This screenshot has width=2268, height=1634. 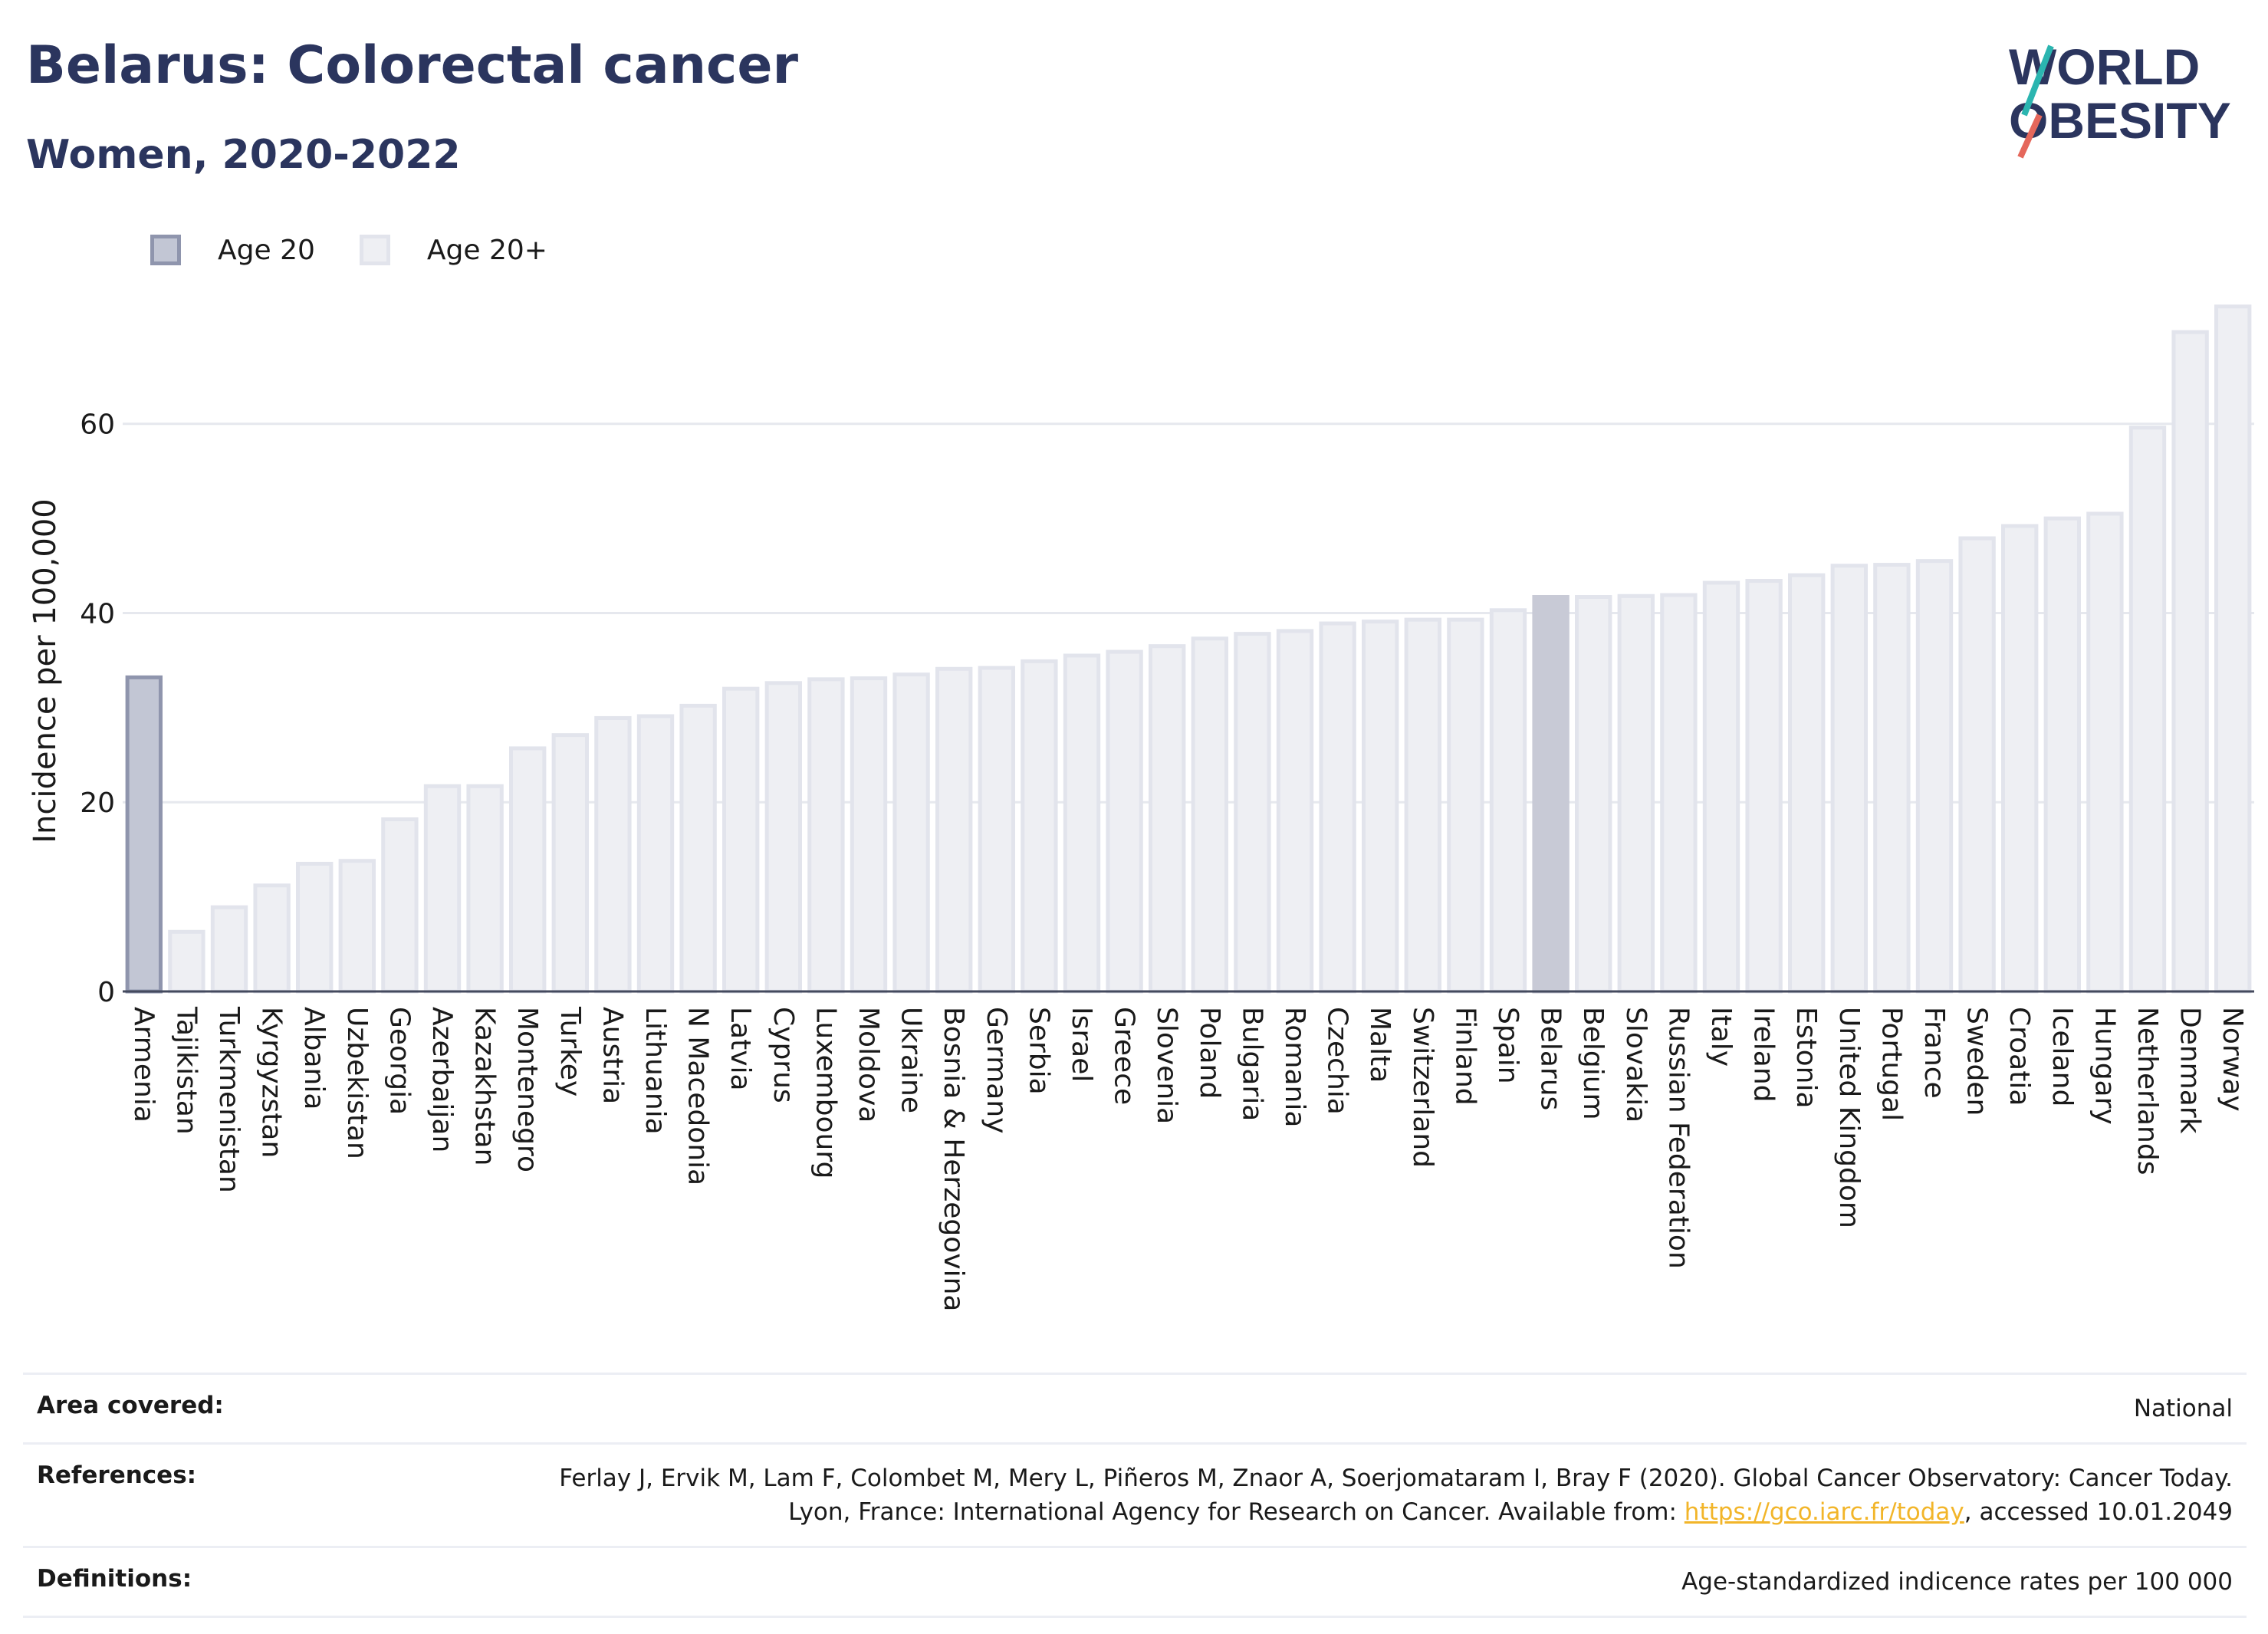 I want to click on bar-turkmenistan, so click(x=229, y=949).